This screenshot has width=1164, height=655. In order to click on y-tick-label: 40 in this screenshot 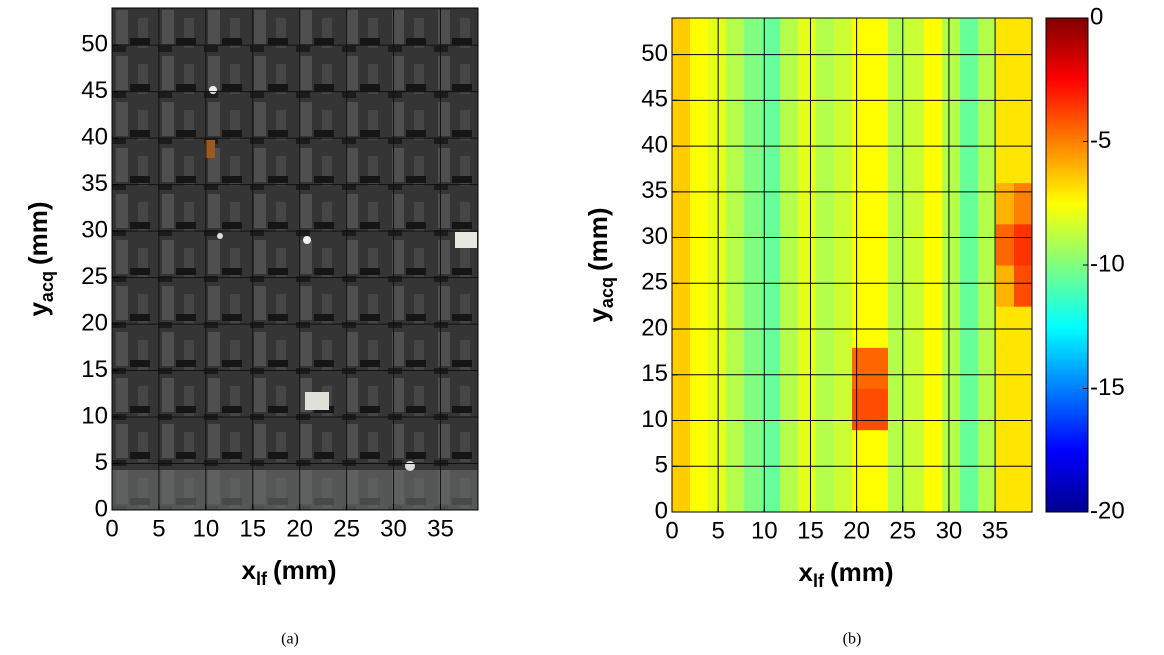, I will do `click(94, 136)`.